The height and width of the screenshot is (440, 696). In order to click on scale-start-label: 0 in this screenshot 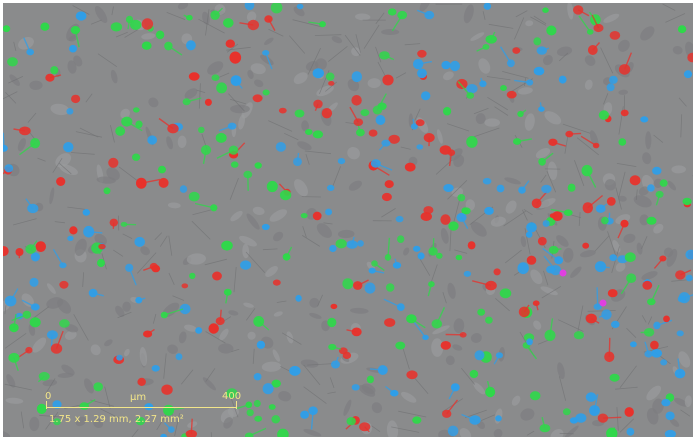, I will do `click(48, 396)`.